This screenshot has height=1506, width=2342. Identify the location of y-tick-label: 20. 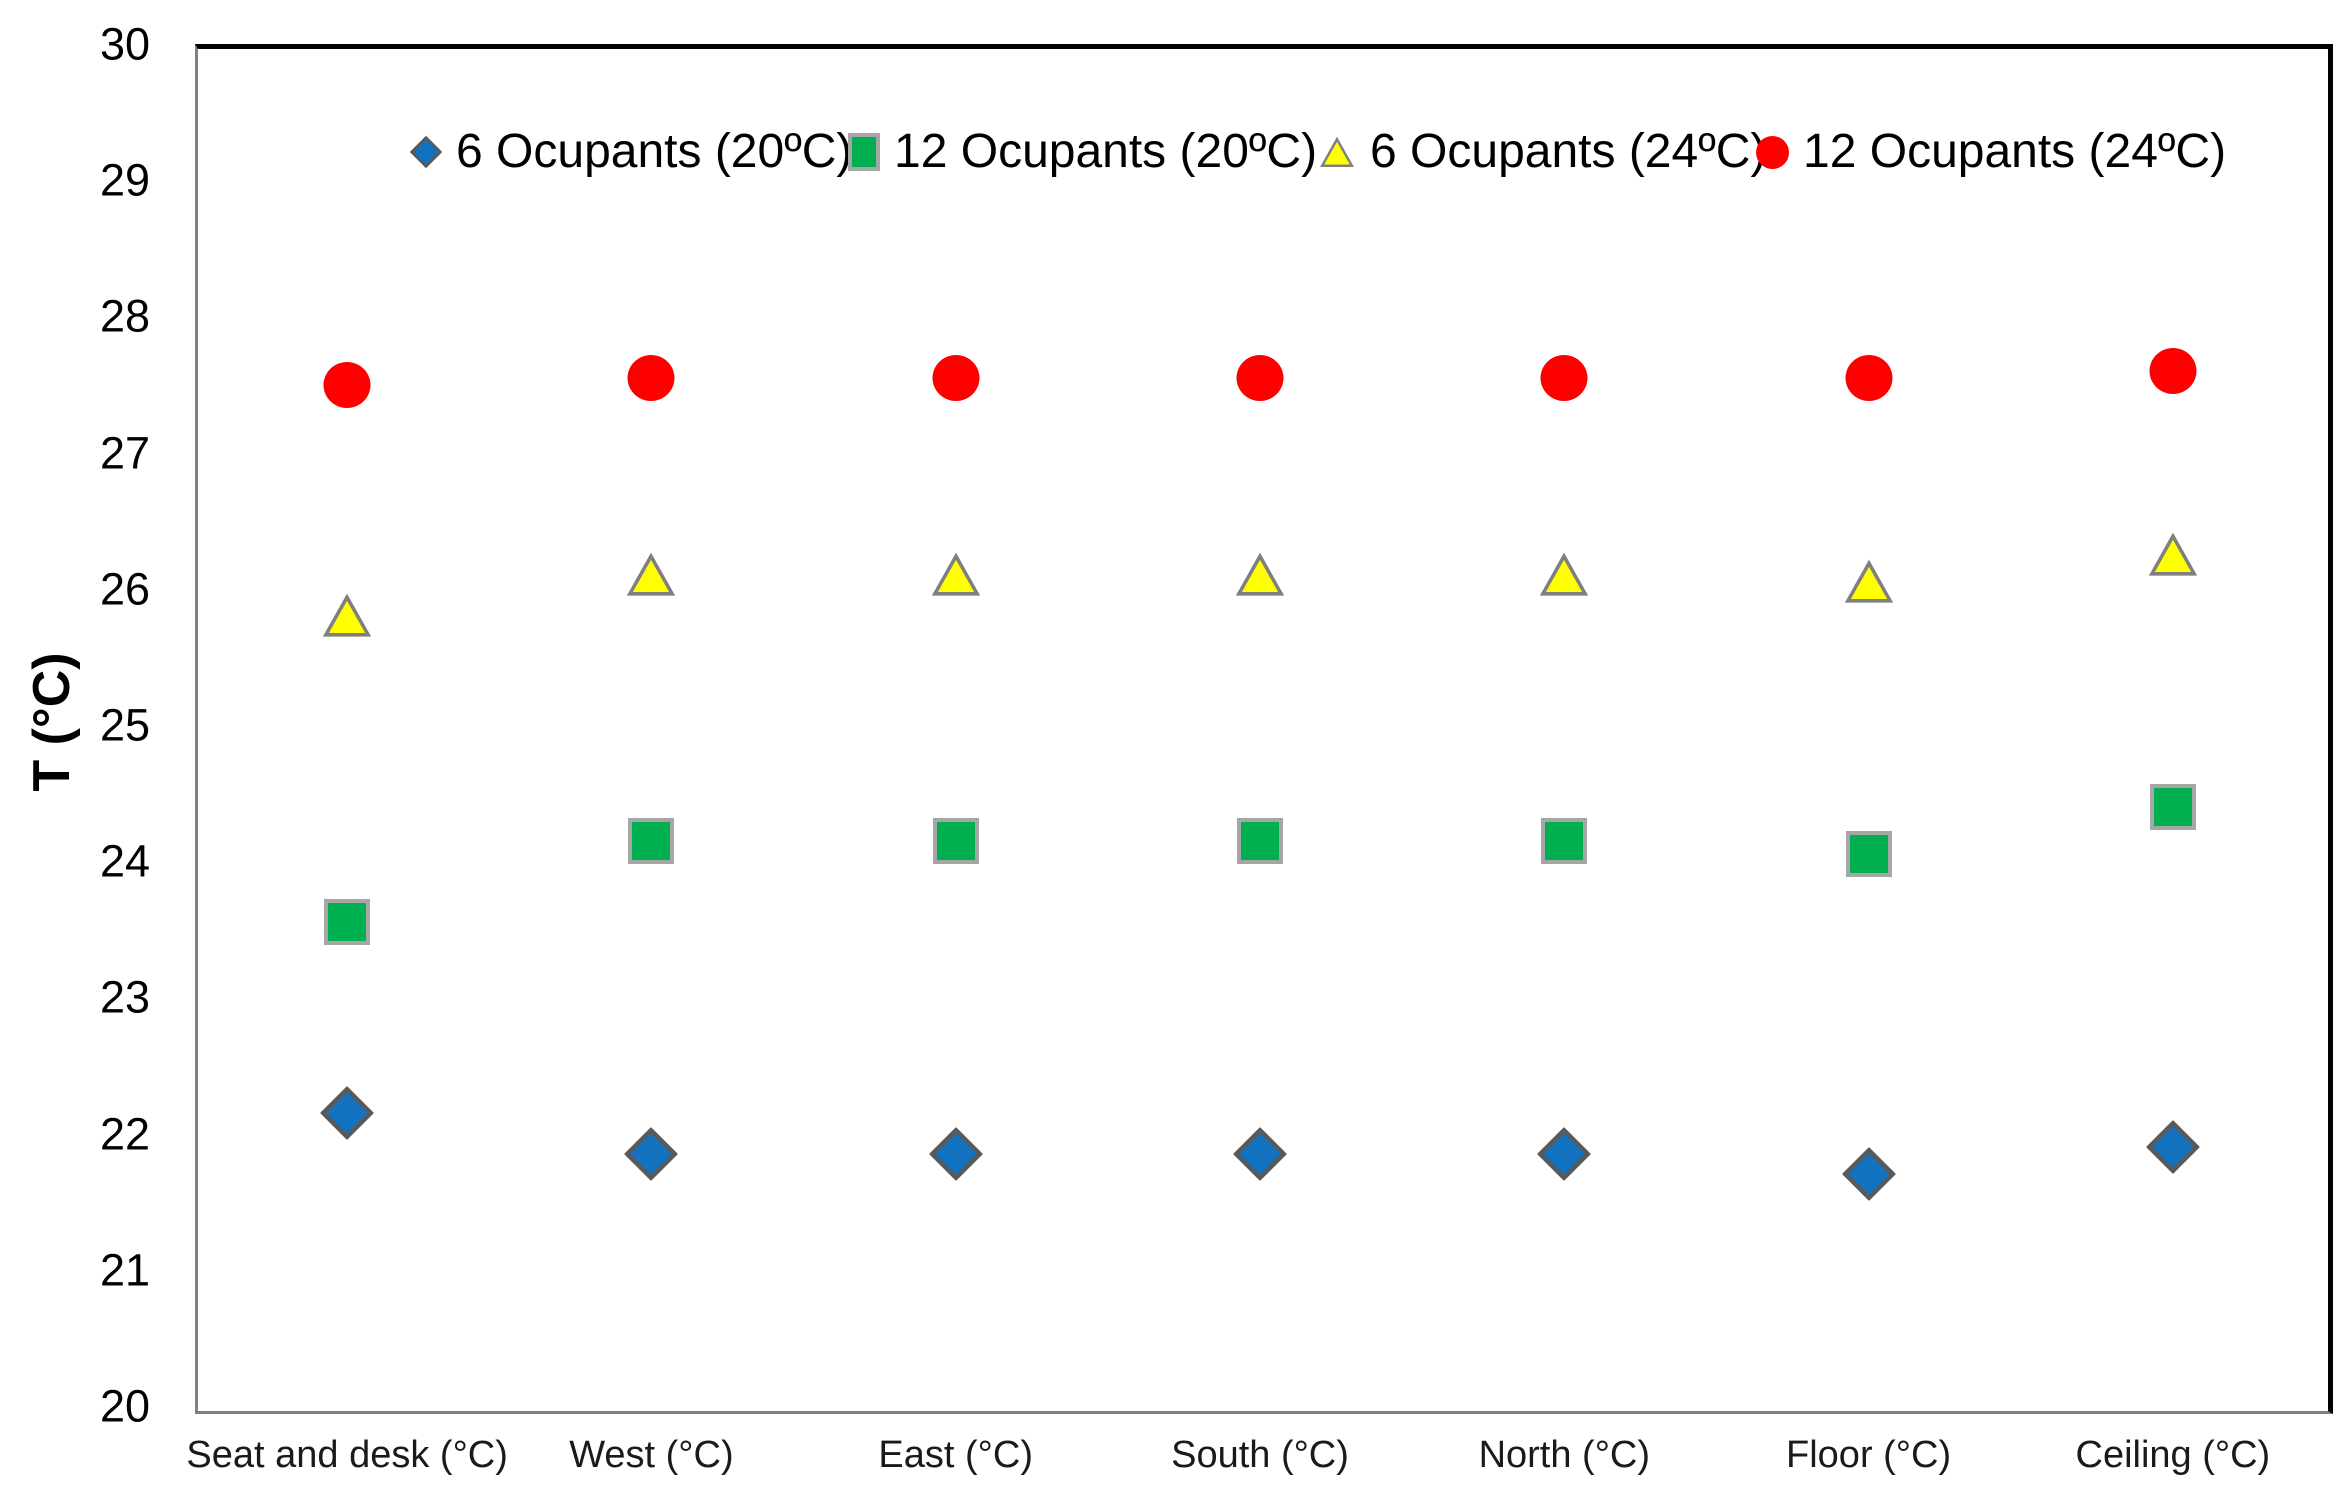
(124, 1406).